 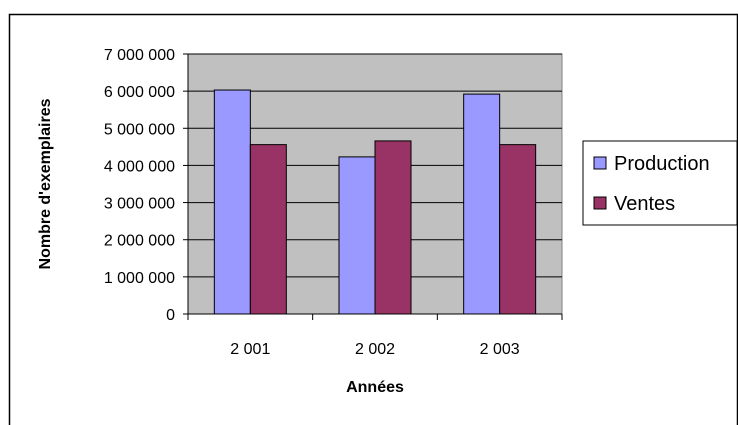 I want to click on y-tick-label: 5 000 000, so click(x=139, y=129).